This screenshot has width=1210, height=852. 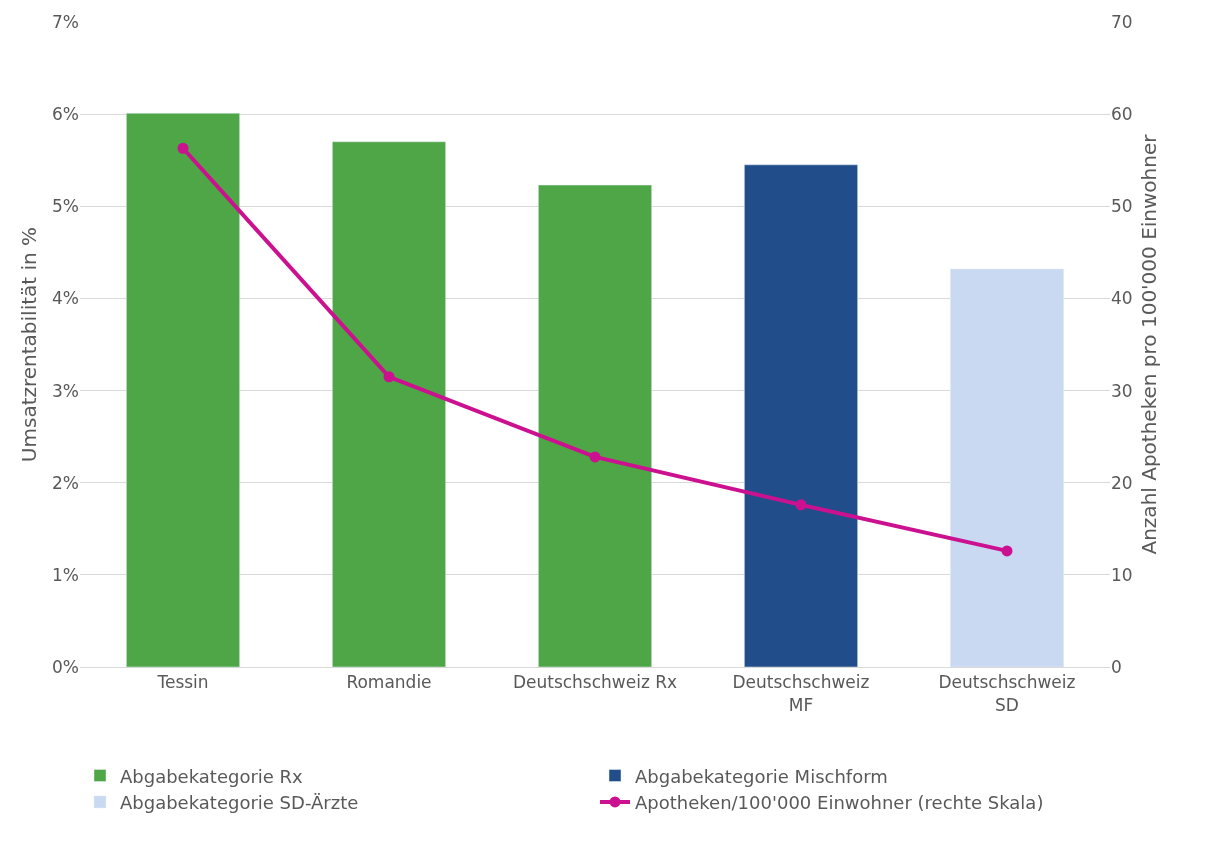 I want to click on y2-tick-label: 50, so click(x=1122, y=206).